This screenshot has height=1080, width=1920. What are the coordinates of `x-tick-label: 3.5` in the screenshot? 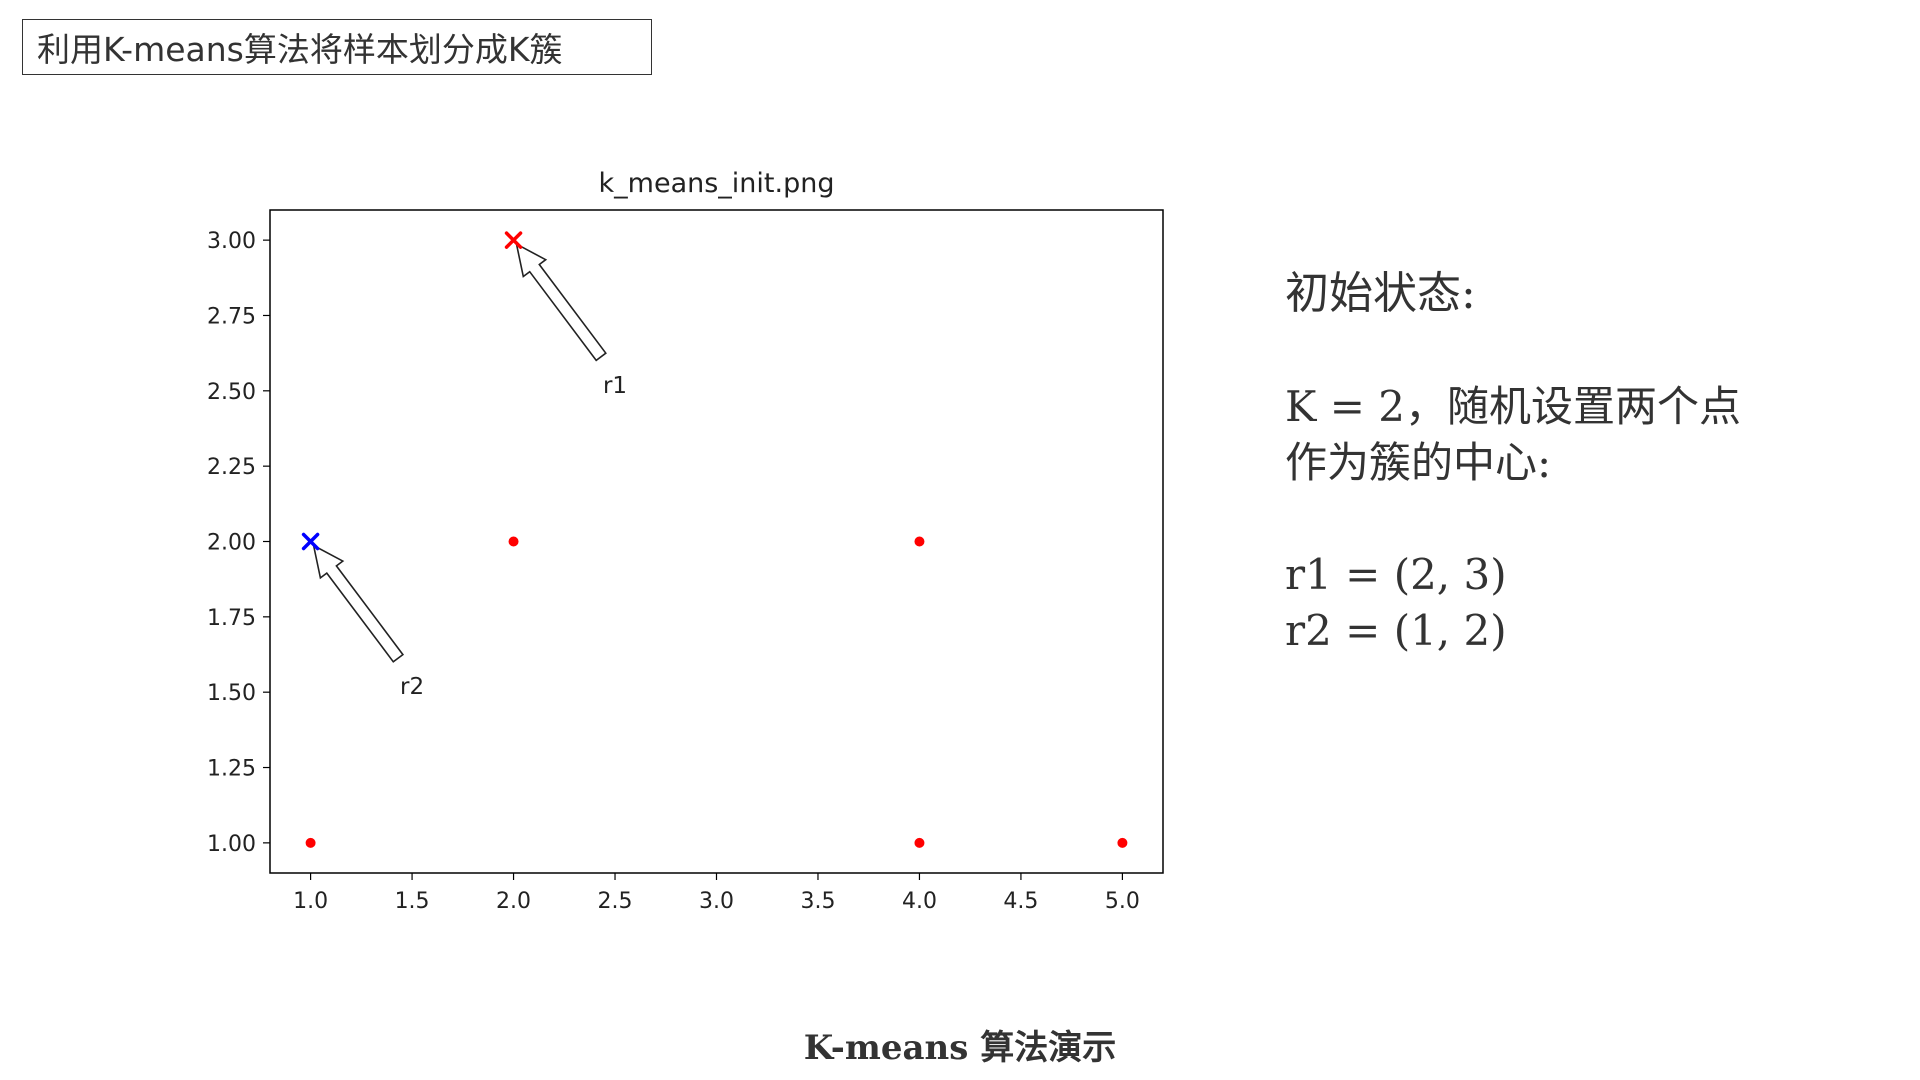 It's located at (817, 901).